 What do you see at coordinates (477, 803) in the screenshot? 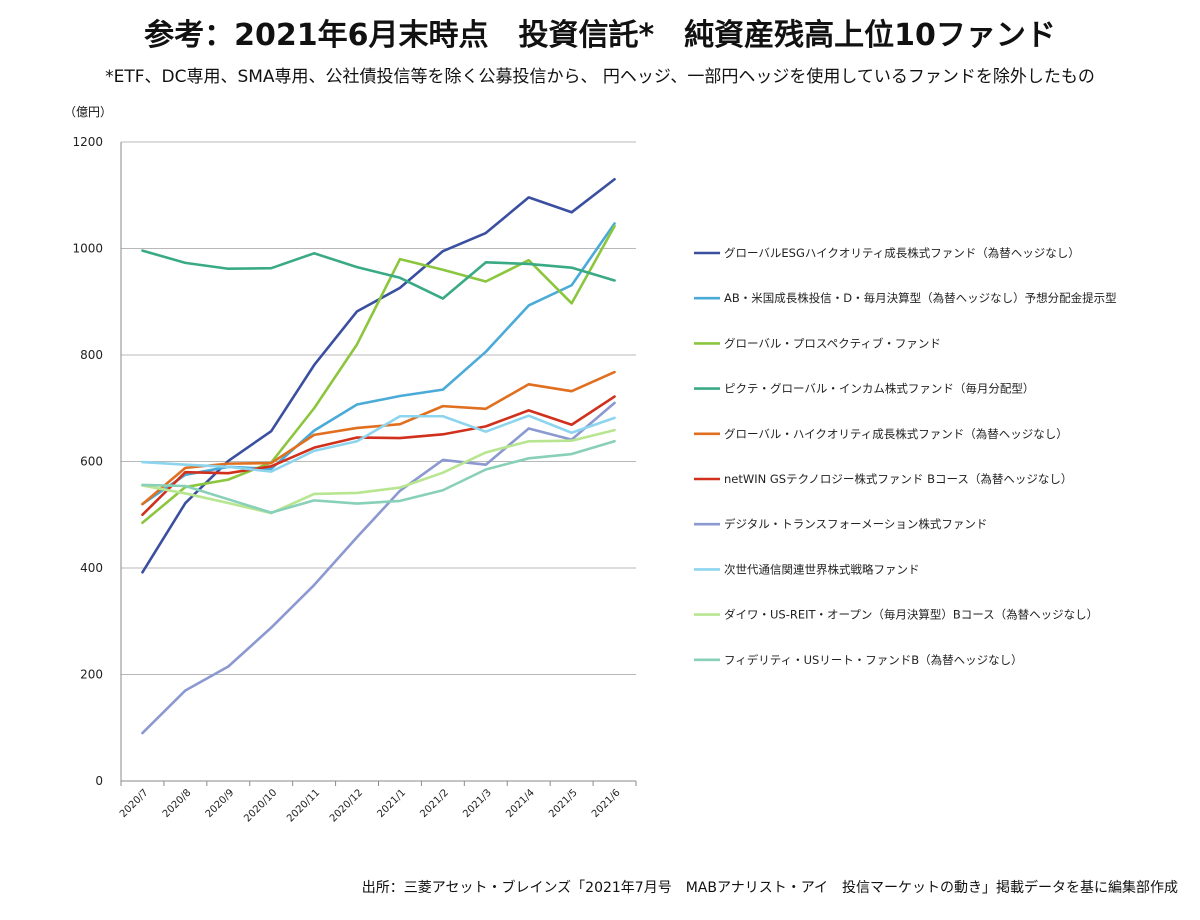
I see `x-tick-label: 2021/3` at bounding box center [477, 803].